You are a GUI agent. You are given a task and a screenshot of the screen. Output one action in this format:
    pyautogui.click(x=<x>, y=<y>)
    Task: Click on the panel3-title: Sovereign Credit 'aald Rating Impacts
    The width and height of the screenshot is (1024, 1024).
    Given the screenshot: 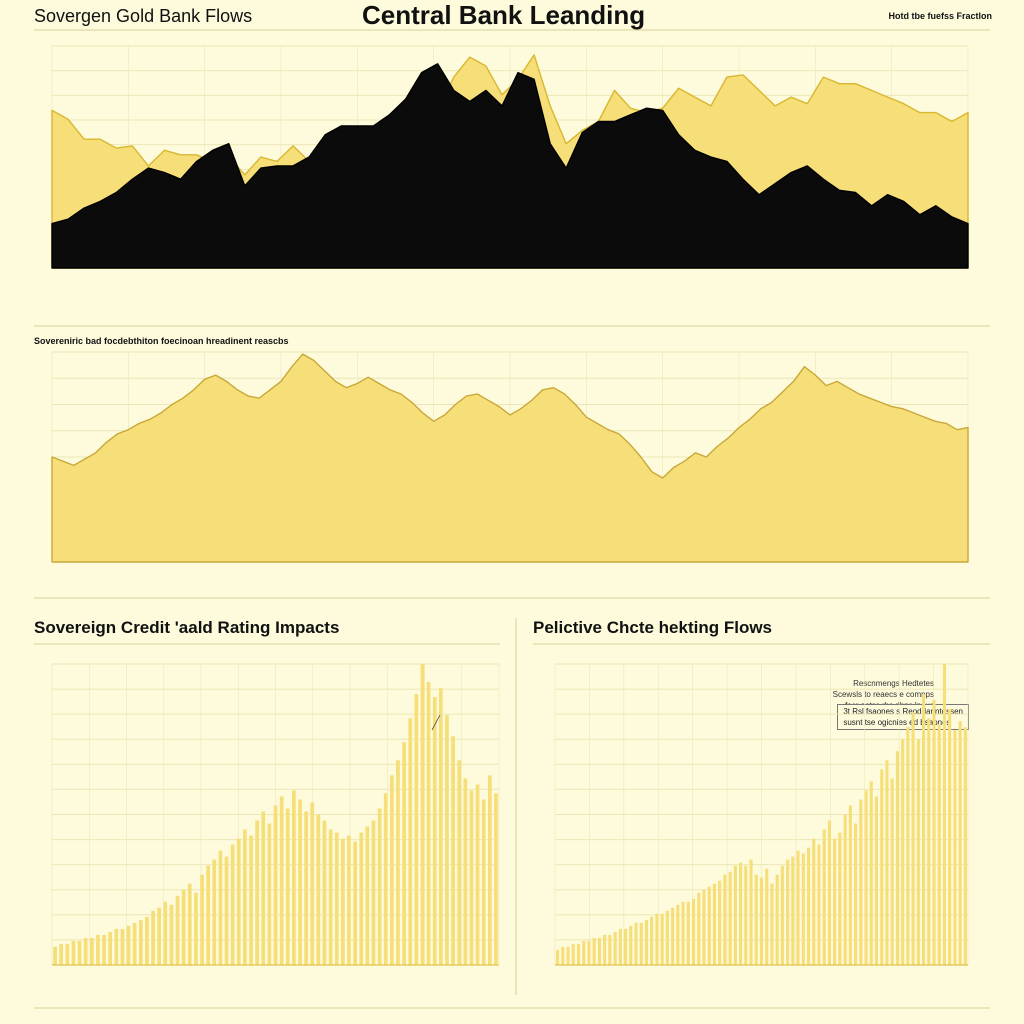 What is the action you would take?
    pyautogui.click(x=187, y=627)
    